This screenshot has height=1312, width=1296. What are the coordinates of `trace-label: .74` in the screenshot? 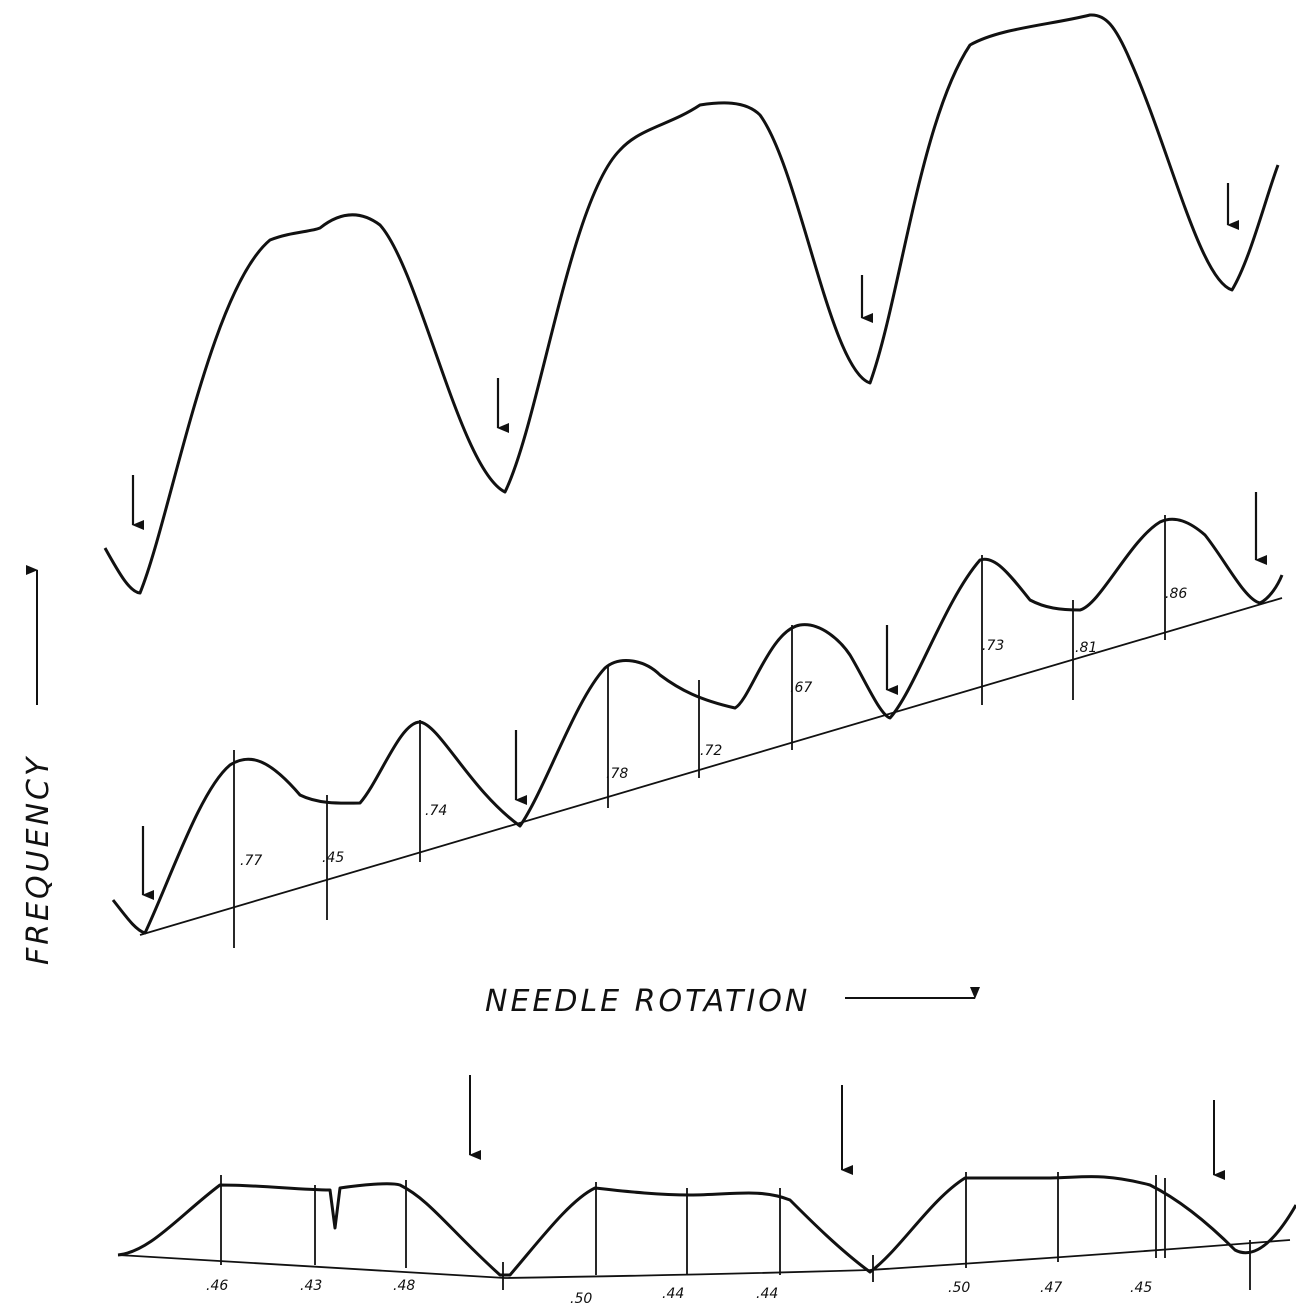 It's located at (436, 811).